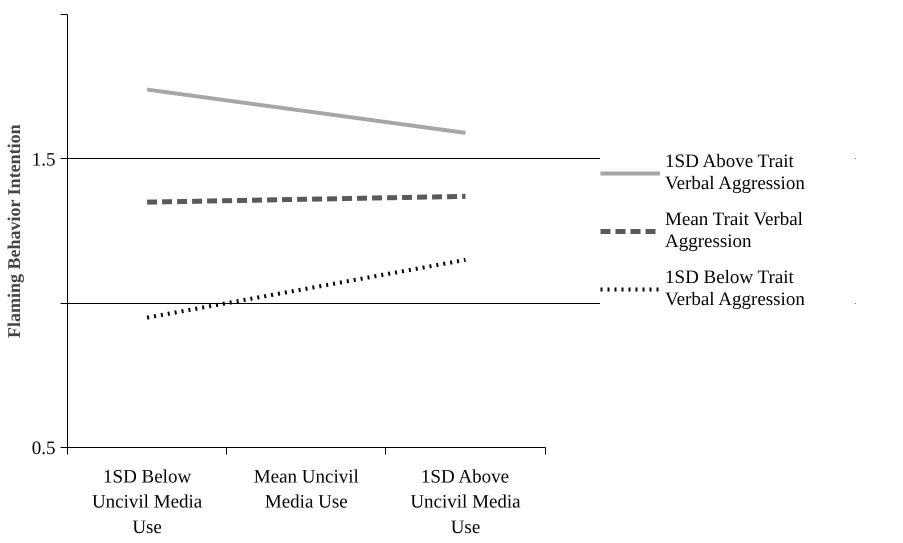 The image size is (903, 543). What do you see at coordinates (734, 230) in the screenshot?
I see `legend-label: Mean Trait Verbal Aggression` at bounding box center [734, 230].